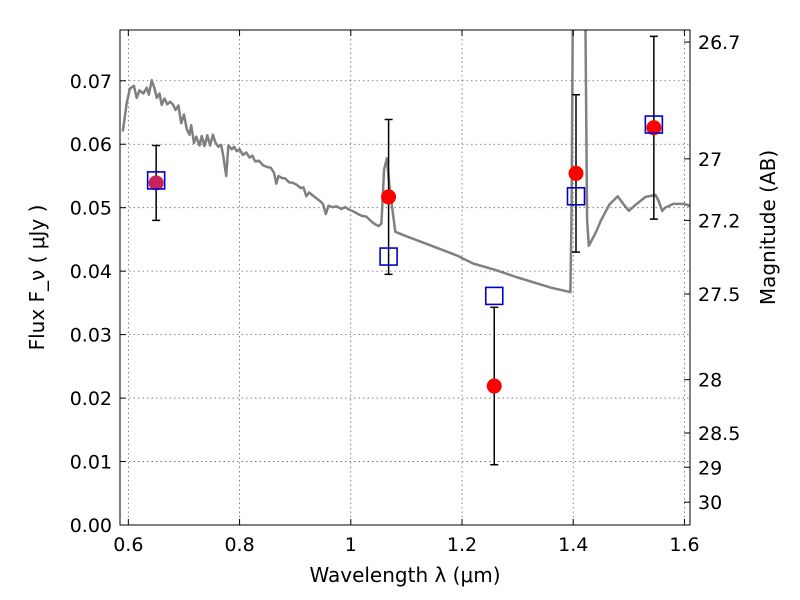 The image size is (800, 600). What do you see at coordinates (156, 183) in the screenshot?
I see `overlap-marker` at bounding box center [156, 183].